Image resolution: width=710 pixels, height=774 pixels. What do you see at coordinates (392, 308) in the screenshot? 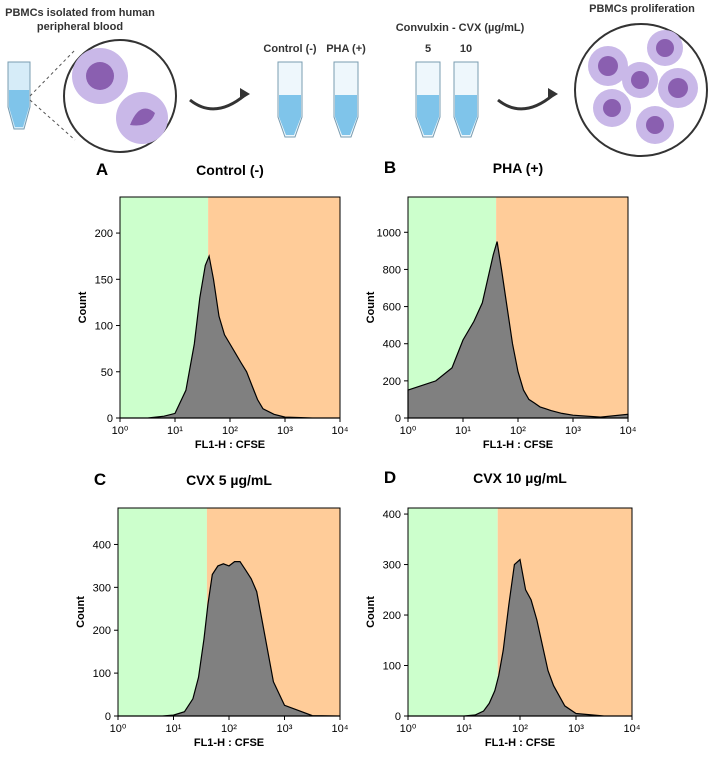
I see `y-tick-label: 600` at bounding box center [392, 308].